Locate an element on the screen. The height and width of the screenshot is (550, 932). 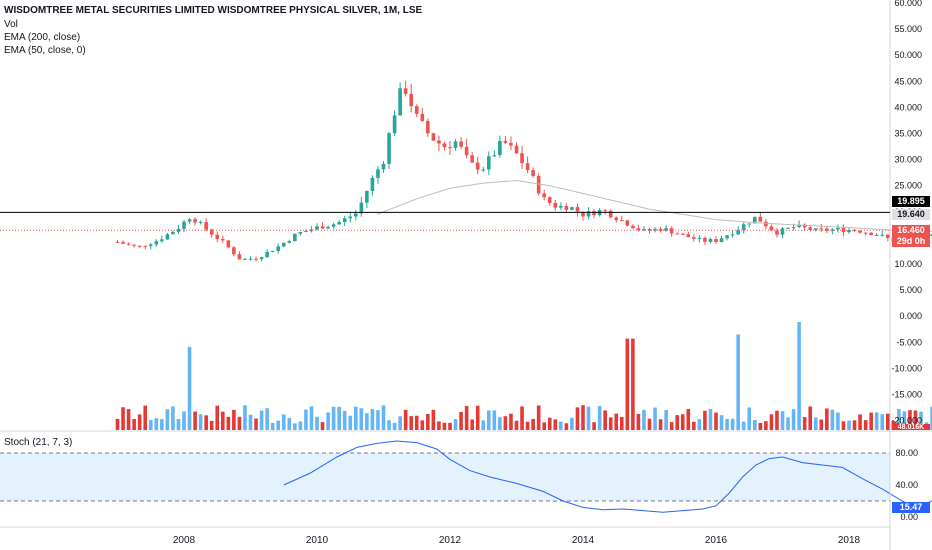
legend-ema200: EMA (200, close) is located at coordinates (42, 37).